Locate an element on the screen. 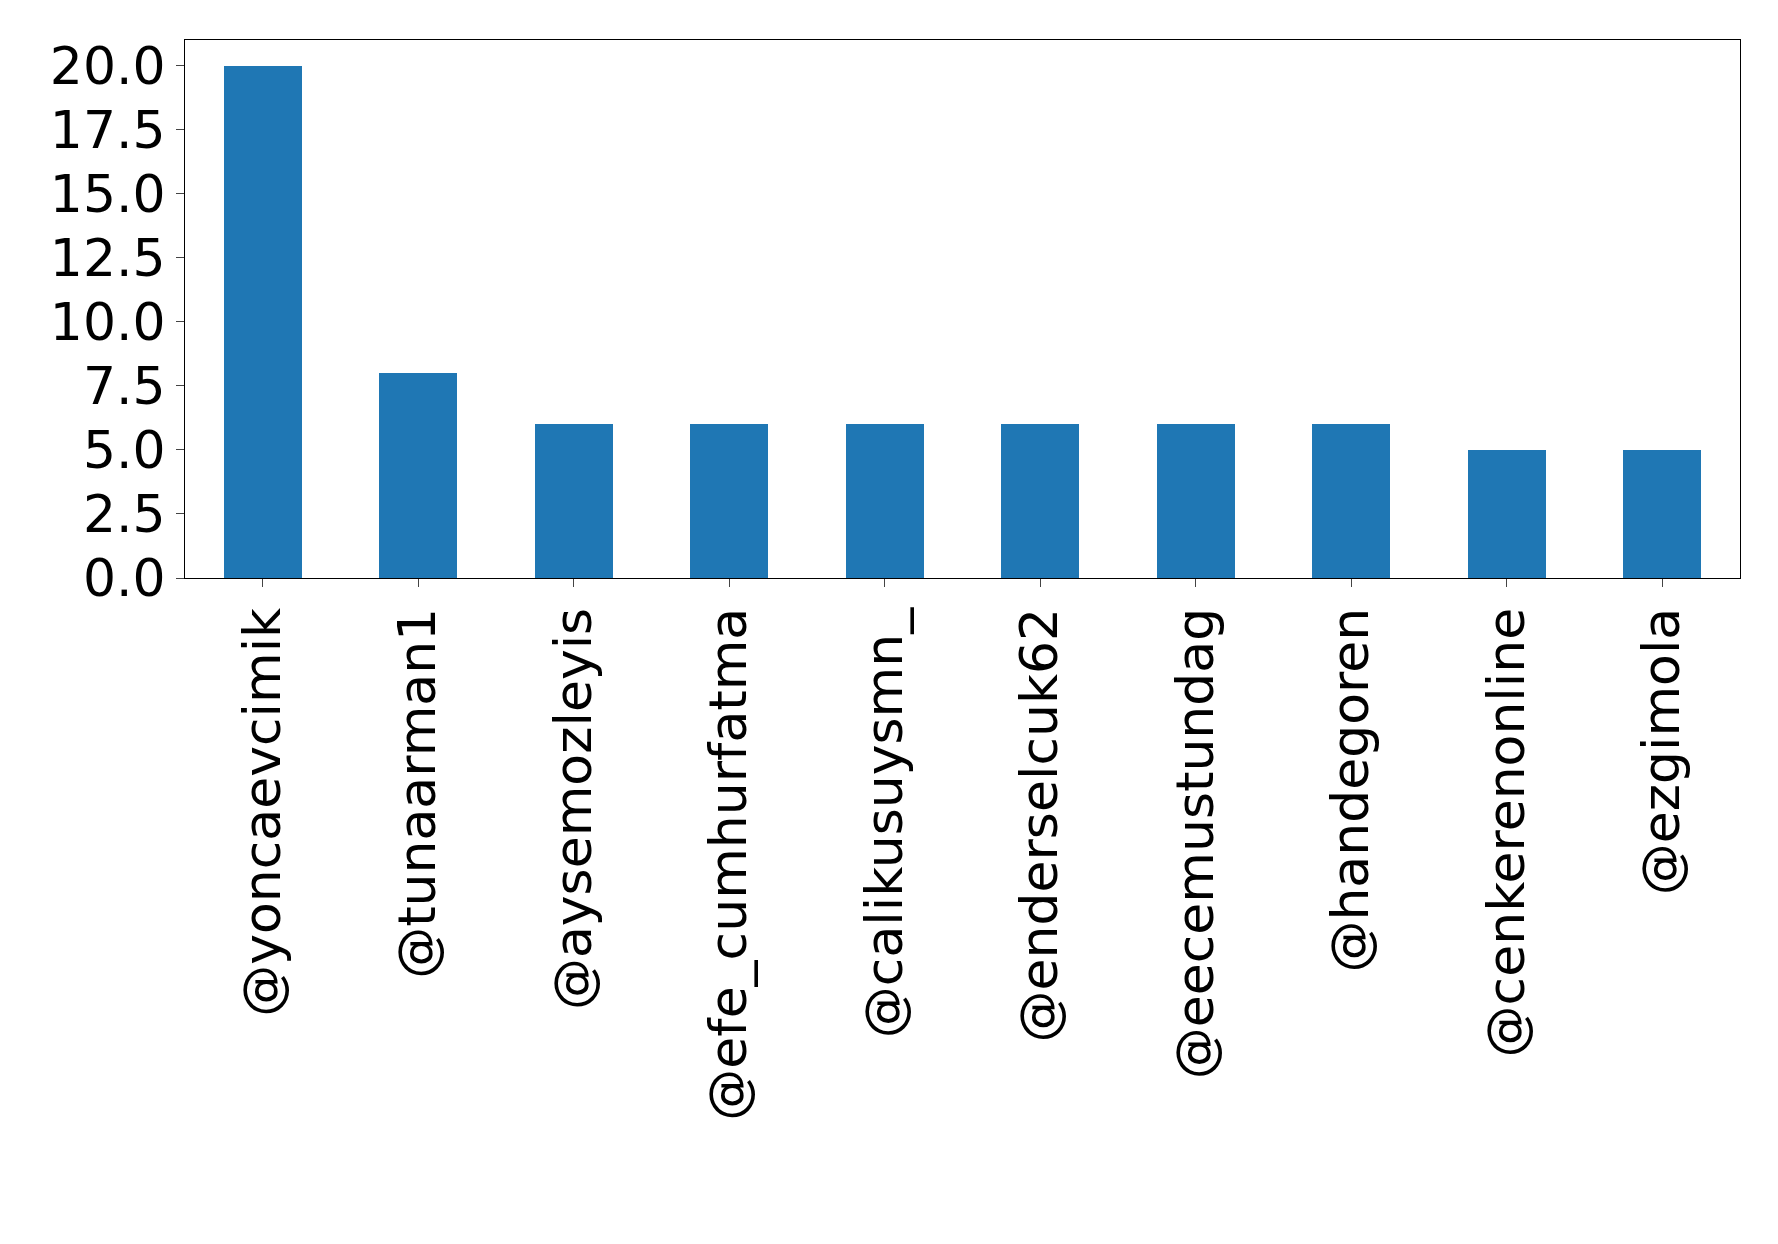 The height and width of the screenshot is (1244, 1778). x-tick-label: @tunaarman1 is located at coordinates (417, 793).